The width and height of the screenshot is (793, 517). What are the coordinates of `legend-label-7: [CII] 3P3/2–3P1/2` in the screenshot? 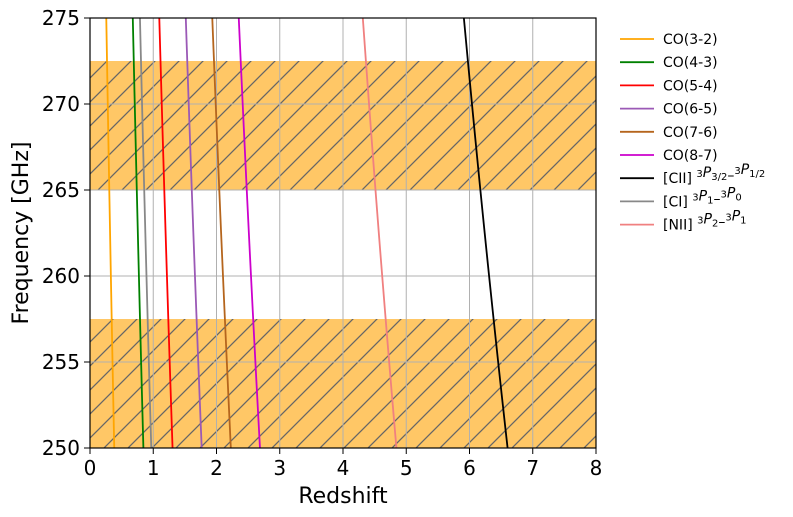 It's located at (714, 174).